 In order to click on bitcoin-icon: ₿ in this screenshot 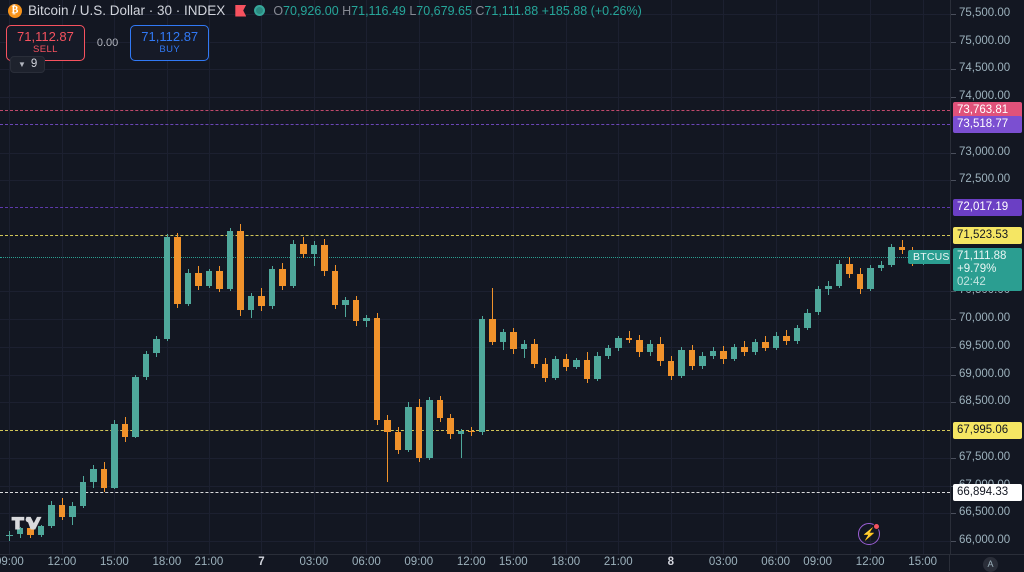, I will do `click(15, 10)`.